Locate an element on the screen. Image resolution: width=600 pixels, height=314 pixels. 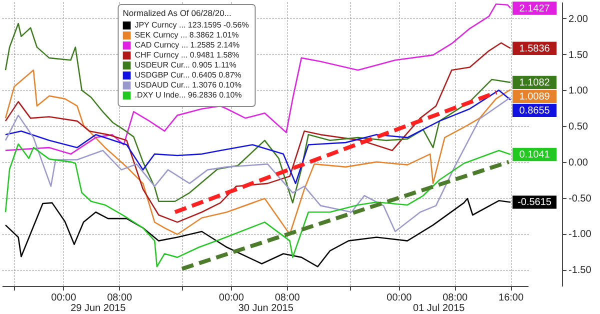
data-label: 1.0089 is located at coordinates (534, 96).